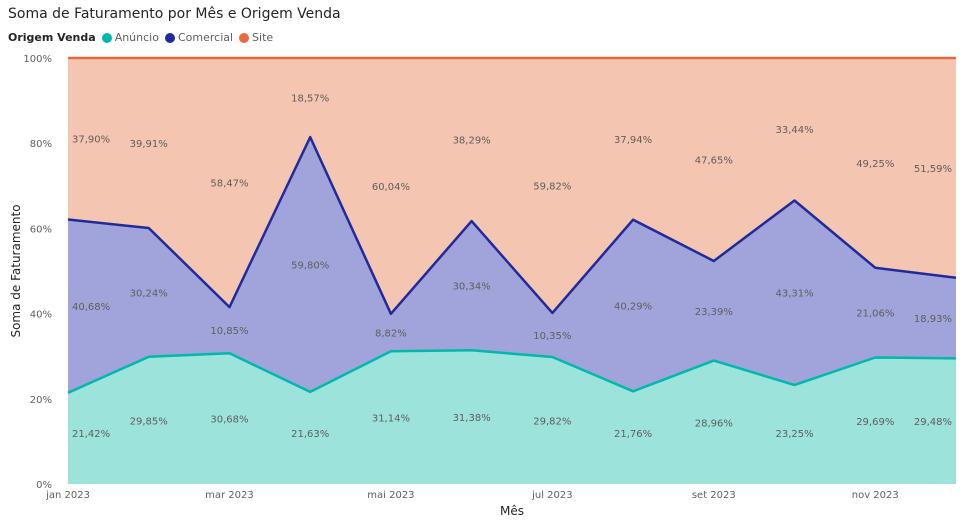 Image resolution: width=973 pixels, height=522 pixels. What do you see at coordinates (310, 99) in the screenshot?
I see `data-label: 18,57%` at bounding box center [310, 99].